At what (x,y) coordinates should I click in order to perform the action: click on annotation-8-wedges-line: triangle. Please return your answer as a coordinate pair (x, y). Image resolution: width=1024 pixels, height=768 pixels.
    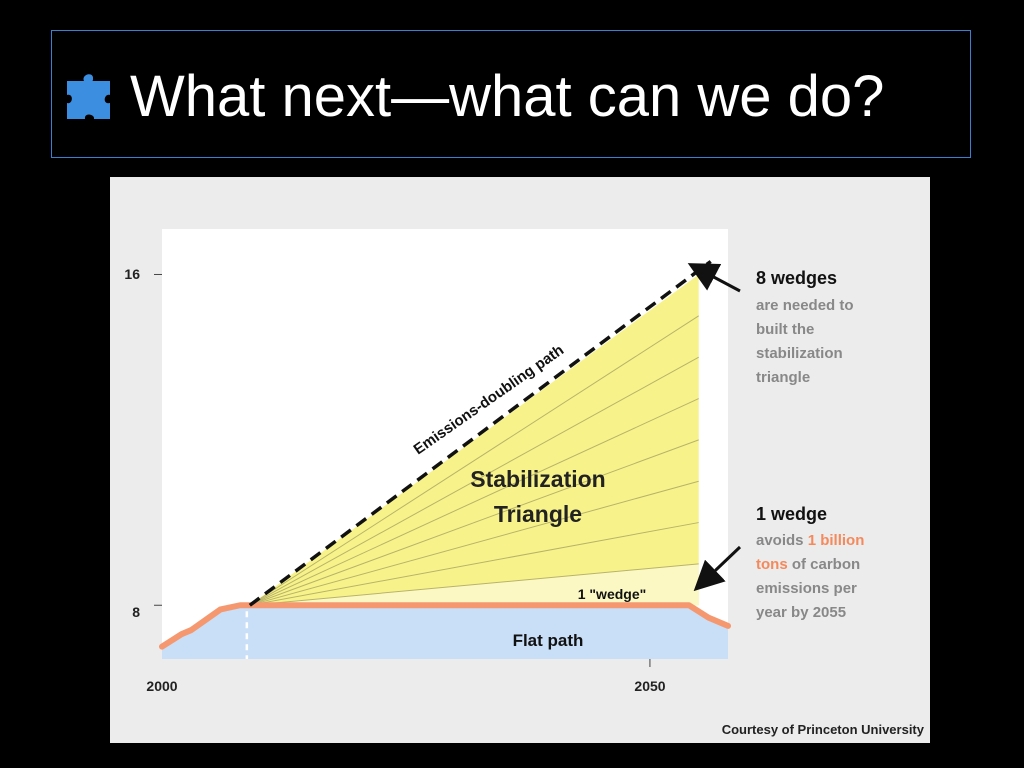
    Looking at the image, I should click on (783, 377).